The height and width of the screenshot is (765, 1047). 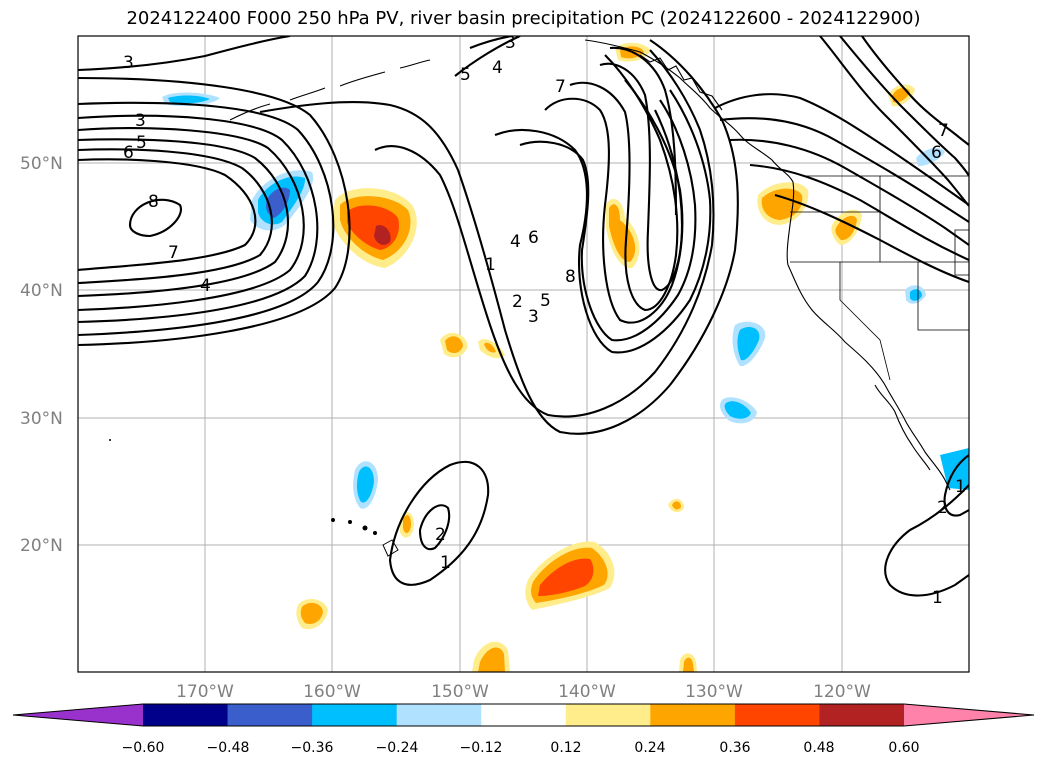 I want to click on lat-label-20n: 20°N, so click(x=41, y=546).